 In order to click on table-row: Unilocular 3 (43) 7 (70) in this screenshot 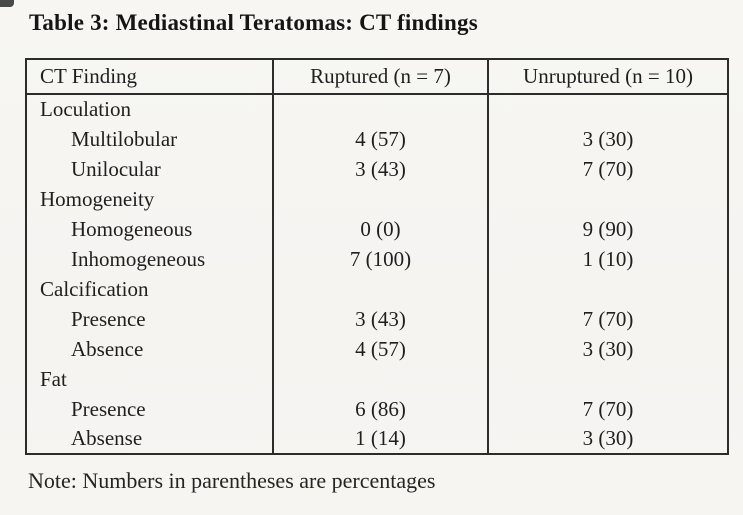, I will do `click(377, 169)`.